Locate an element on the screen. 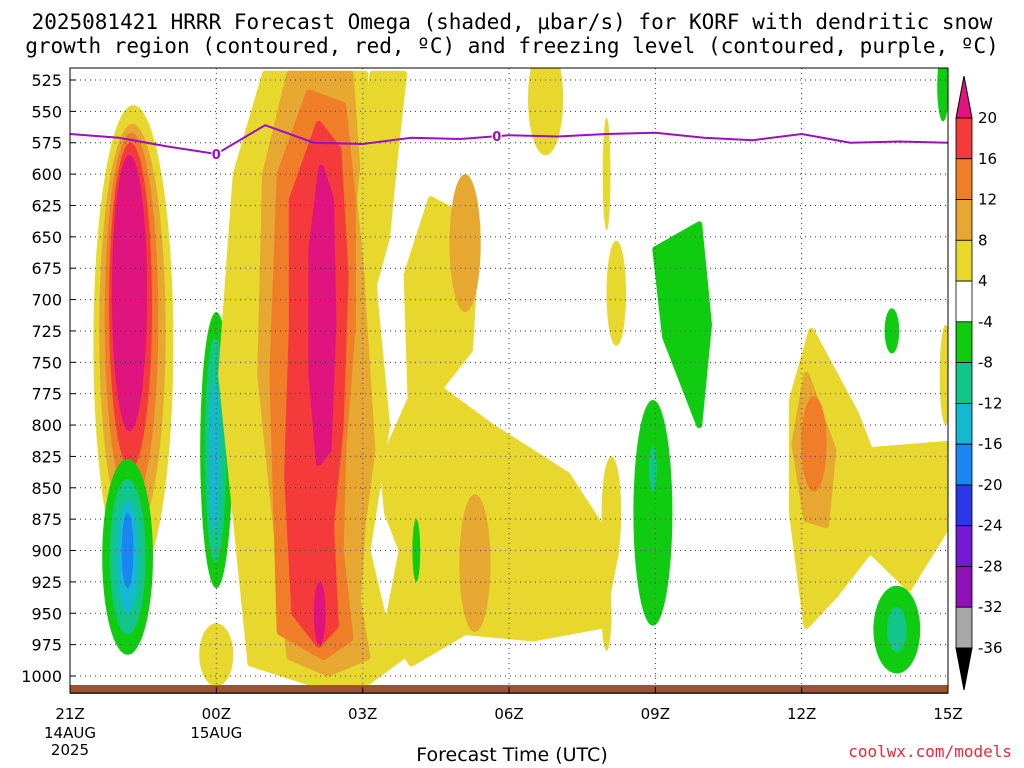 Image resolution: width=1024 pixels, height=768 pixels. freezing-level-layer: 00 is located at coordinates (509, 143).